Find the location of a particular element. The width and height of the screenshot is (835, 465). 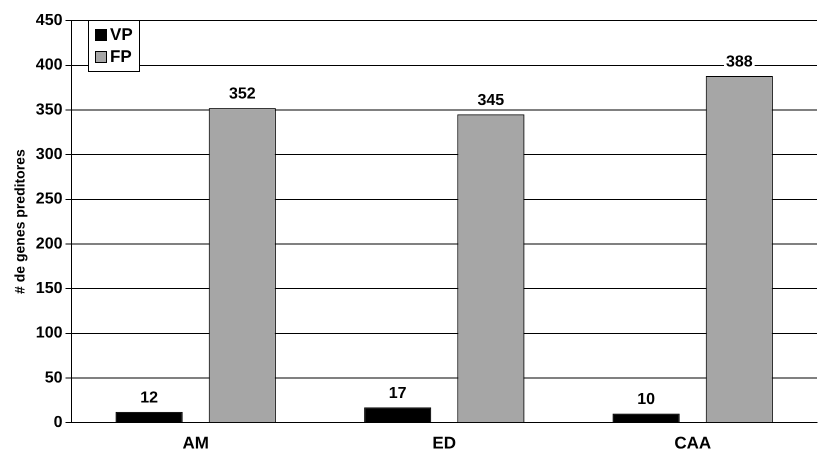

data-label: 12 is located at coordinates (149, 397).